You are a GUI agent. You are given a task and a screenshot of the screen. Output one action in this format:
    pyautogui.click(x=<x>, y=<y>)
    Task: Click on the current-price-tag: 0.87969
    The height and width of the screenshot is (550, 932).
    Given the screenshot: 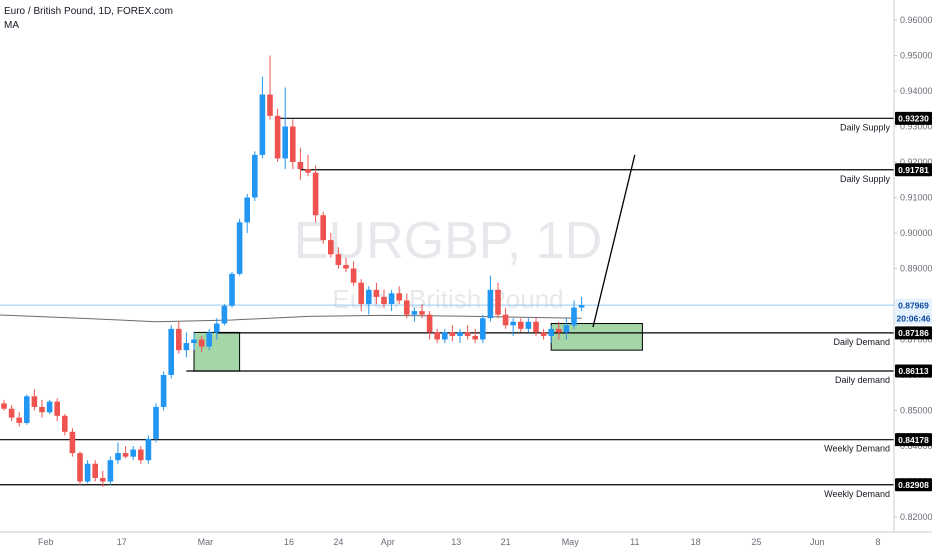 What is the action you would take?
    pyautogui.click(x=913, y=305)
    